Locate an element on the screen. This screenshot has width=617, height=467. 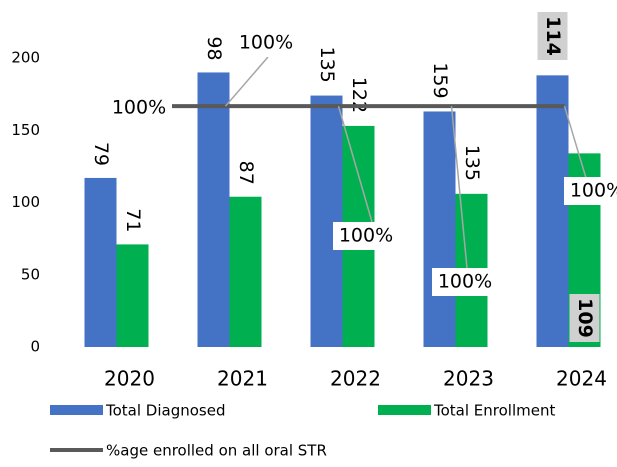
data-label: 122 is located at coordinates (359, 95).